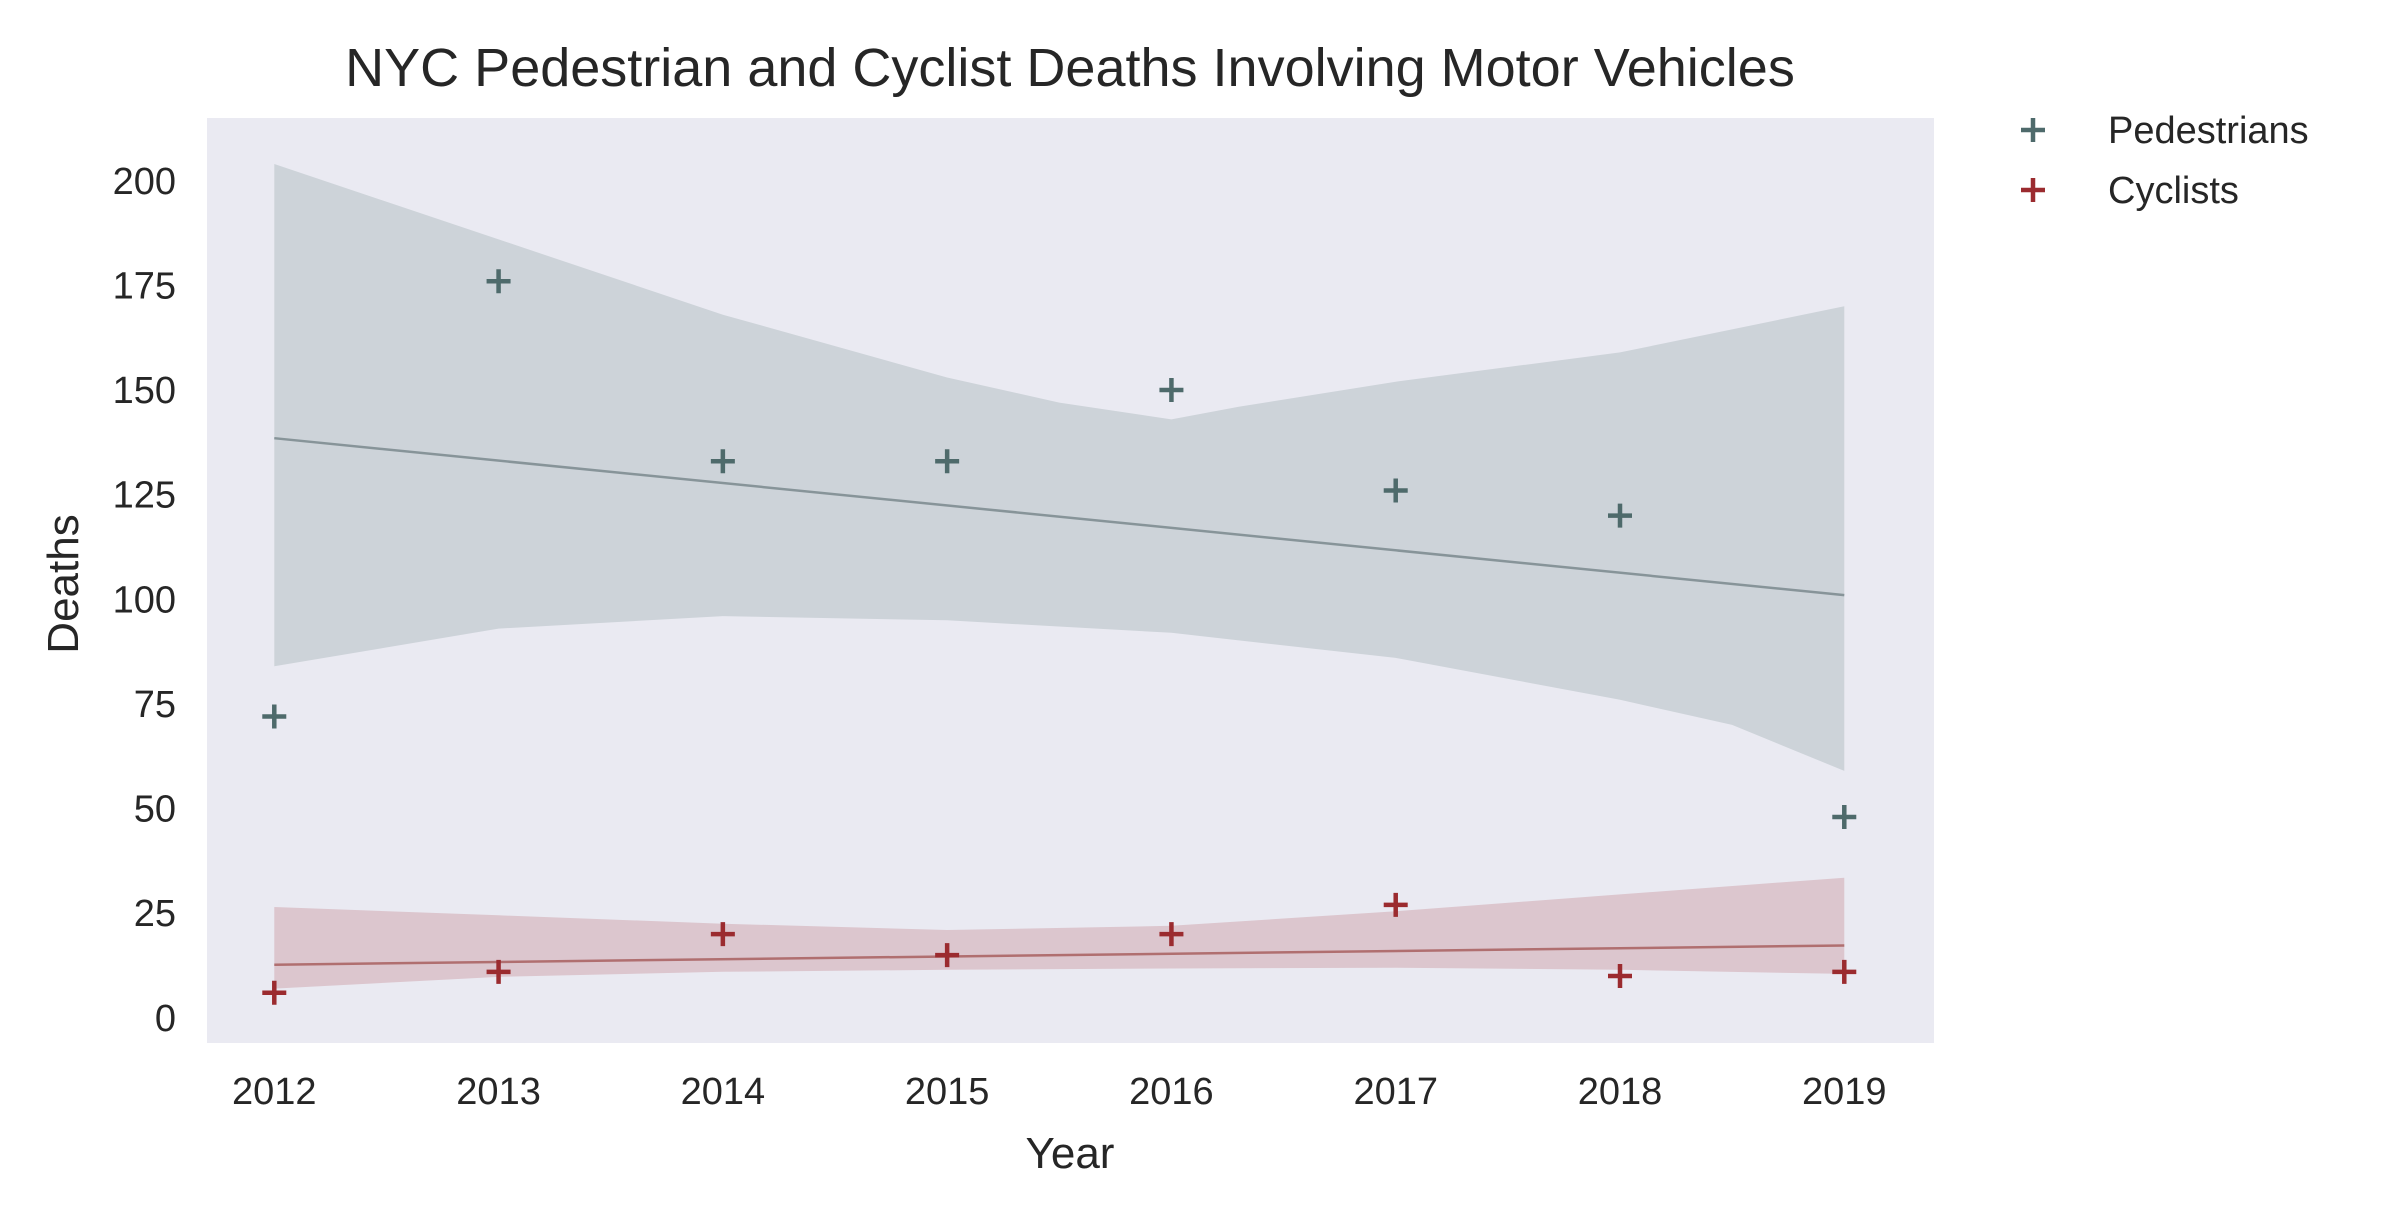 The width and height of the screenshot is (2400, 1205). I want to click on y-tick-label-100: 100, so click(144, 600).